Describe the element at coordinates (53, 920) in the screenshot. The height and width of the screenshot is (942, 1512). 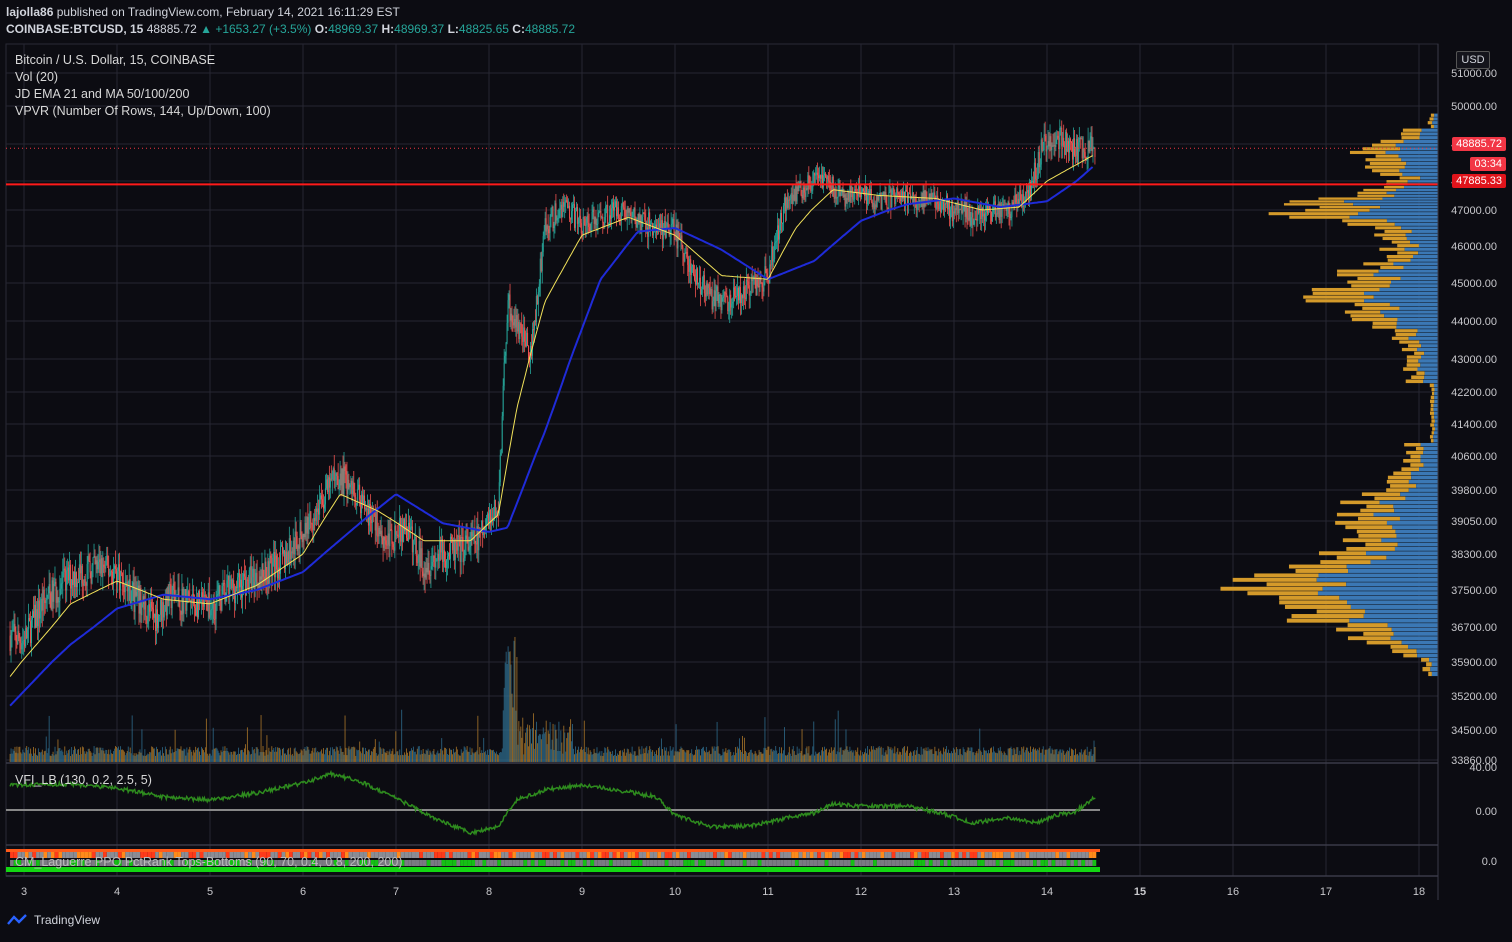
I see `footer-brand: TradingView` at that location.